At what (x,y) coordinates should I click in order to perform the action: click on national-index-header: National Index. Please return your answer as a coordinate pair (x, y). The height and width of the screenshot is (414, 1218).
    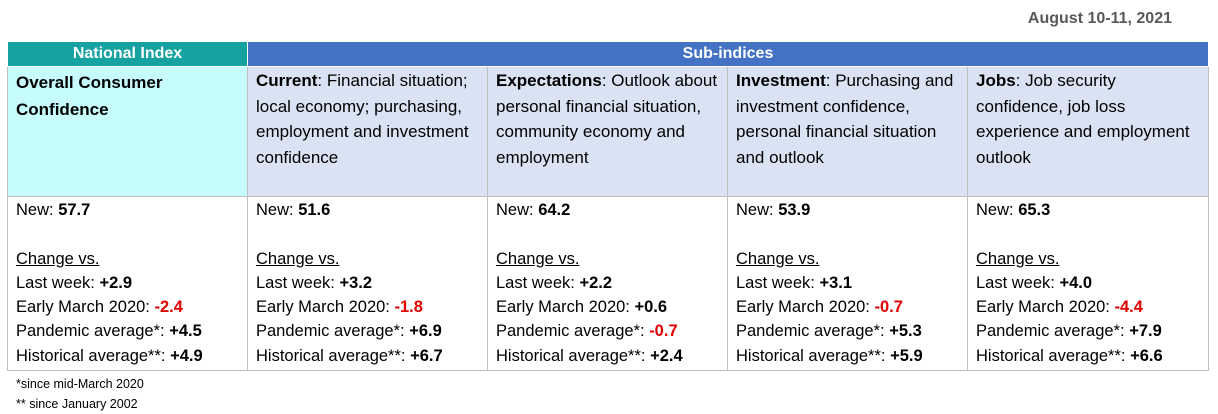
    Looking at the image, I should click on (127, 54).